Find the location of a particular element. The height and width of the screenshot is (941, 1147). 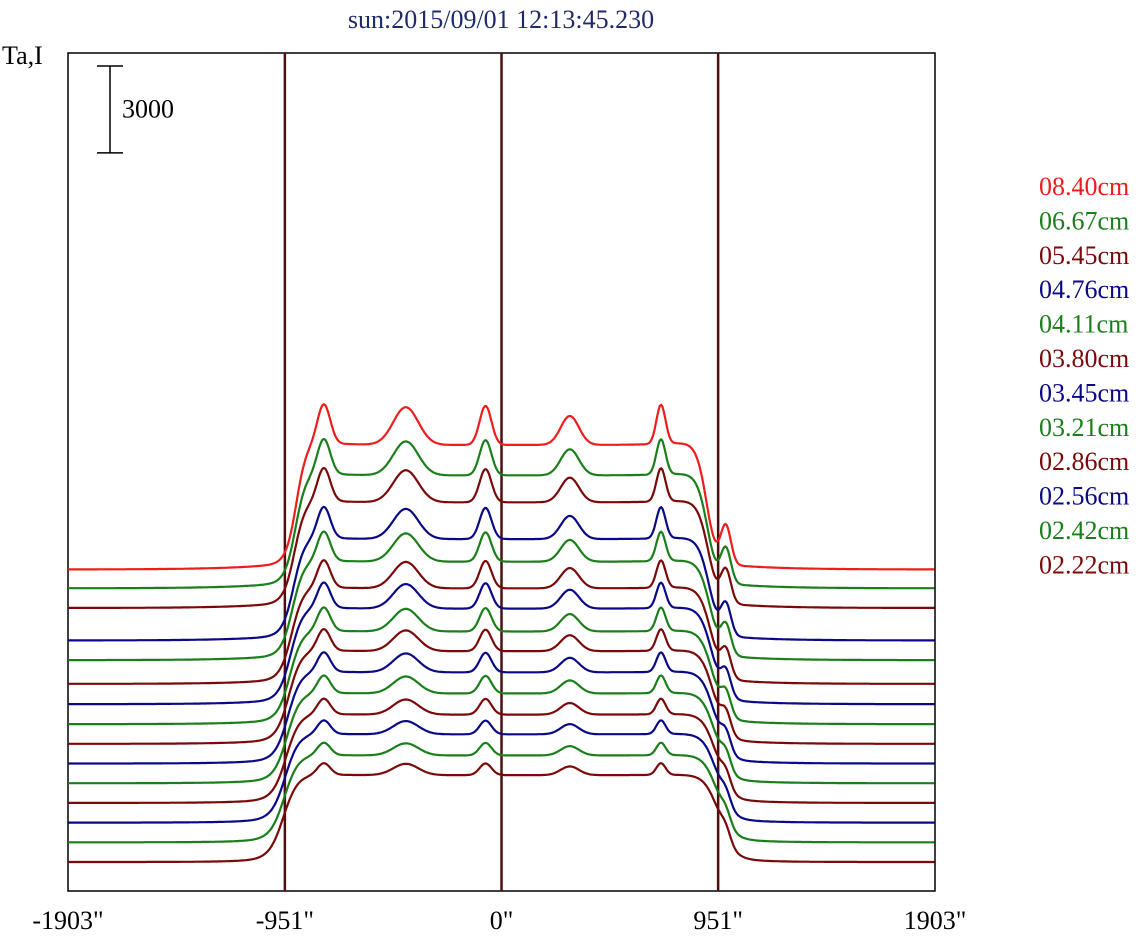

chart-title: sun:2015/09/01 12:13:45.230 is located at coordinates (501, 19).